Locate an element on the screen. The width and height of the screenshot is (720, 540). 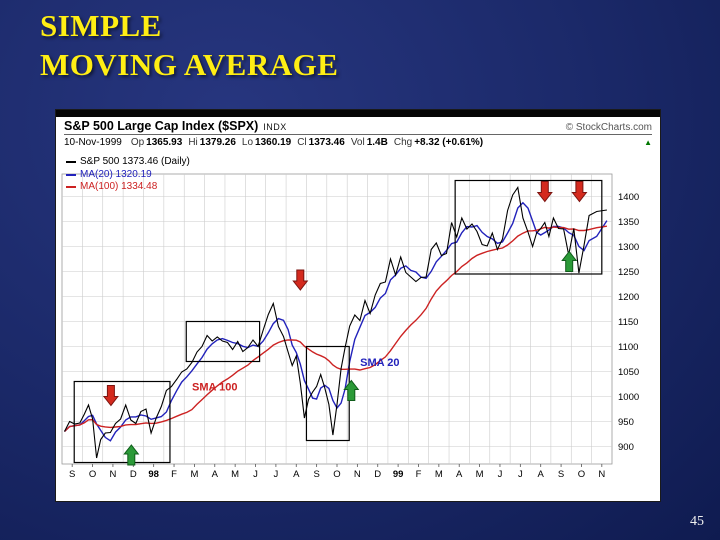
quote-field-label: Hi is located at coordinates (193, 142).